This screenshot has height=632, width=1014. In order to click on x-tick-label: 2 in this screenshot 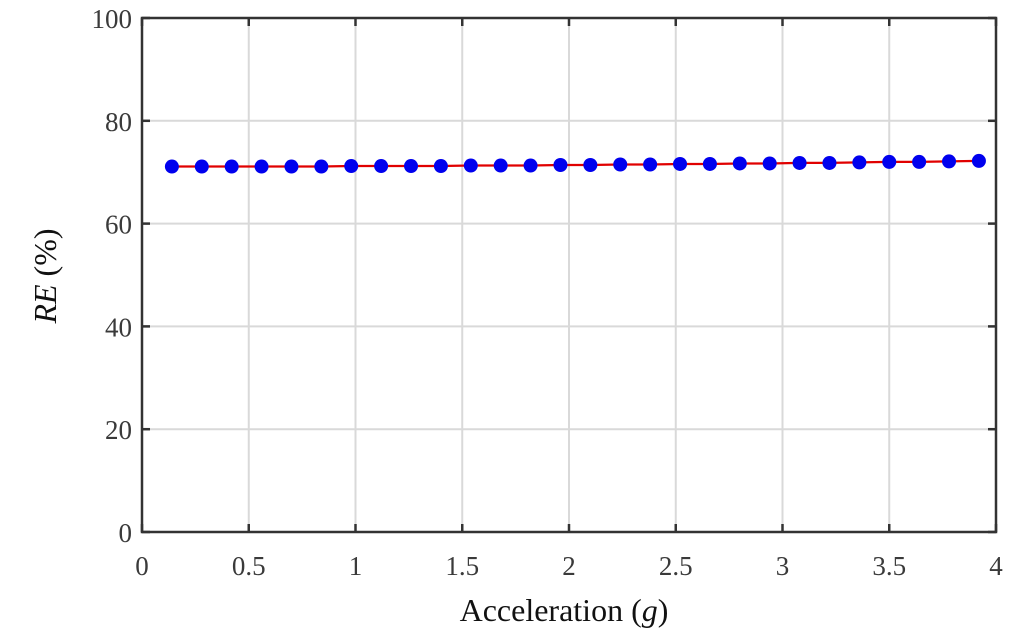, I will do `click(569, 566)`.